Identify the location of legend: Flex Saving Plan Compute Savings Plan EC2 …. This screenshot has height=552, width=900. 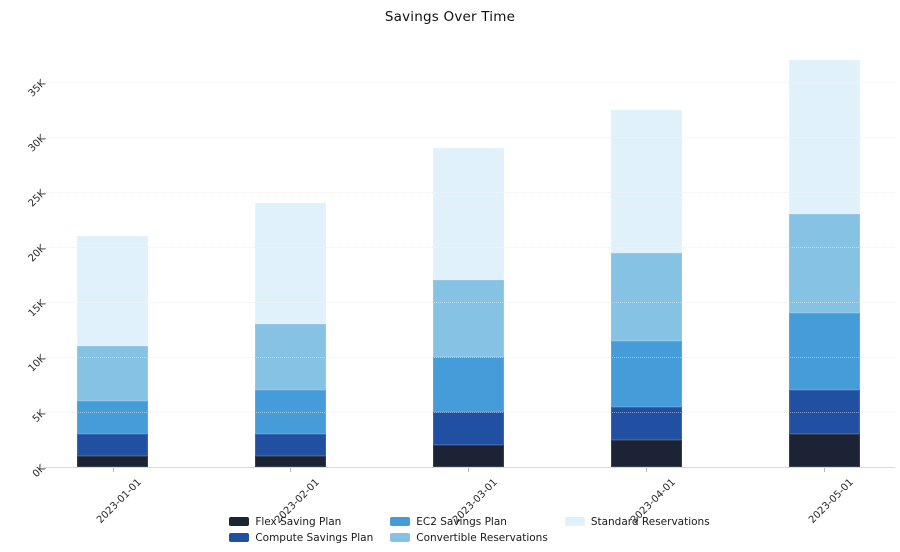
(469, 529).